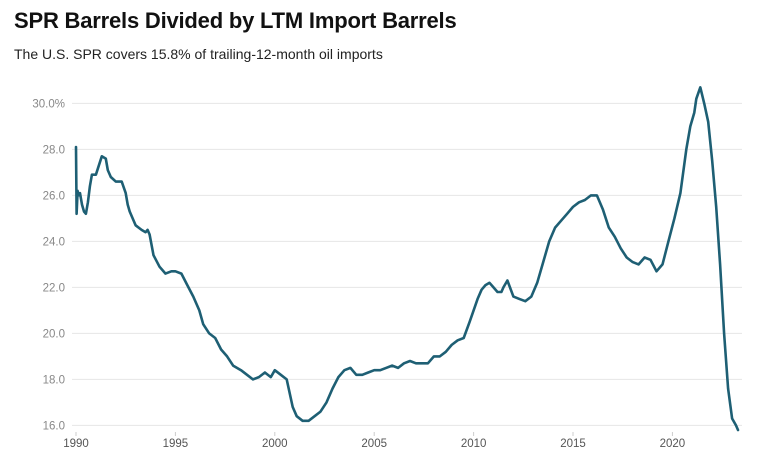  Describe the element at coordinates (54, 334) in the screenshot. I see `y-tick-label: 20.0` at that location.